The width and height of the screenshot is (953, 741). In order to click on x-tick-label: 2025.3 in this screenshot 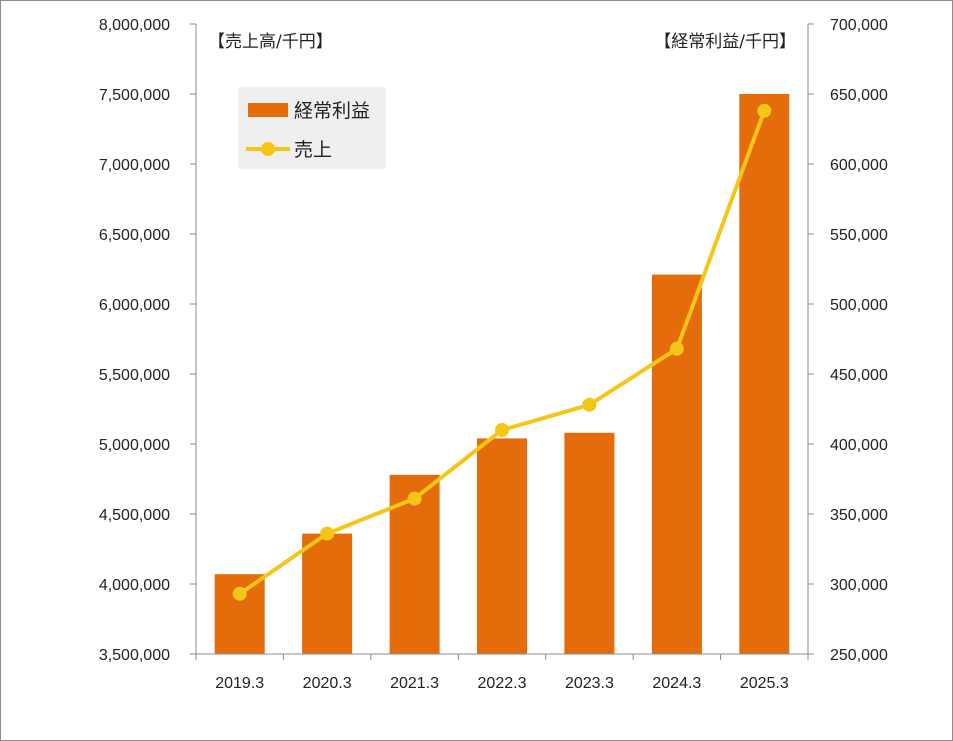, I will do `click(764, 683)`.